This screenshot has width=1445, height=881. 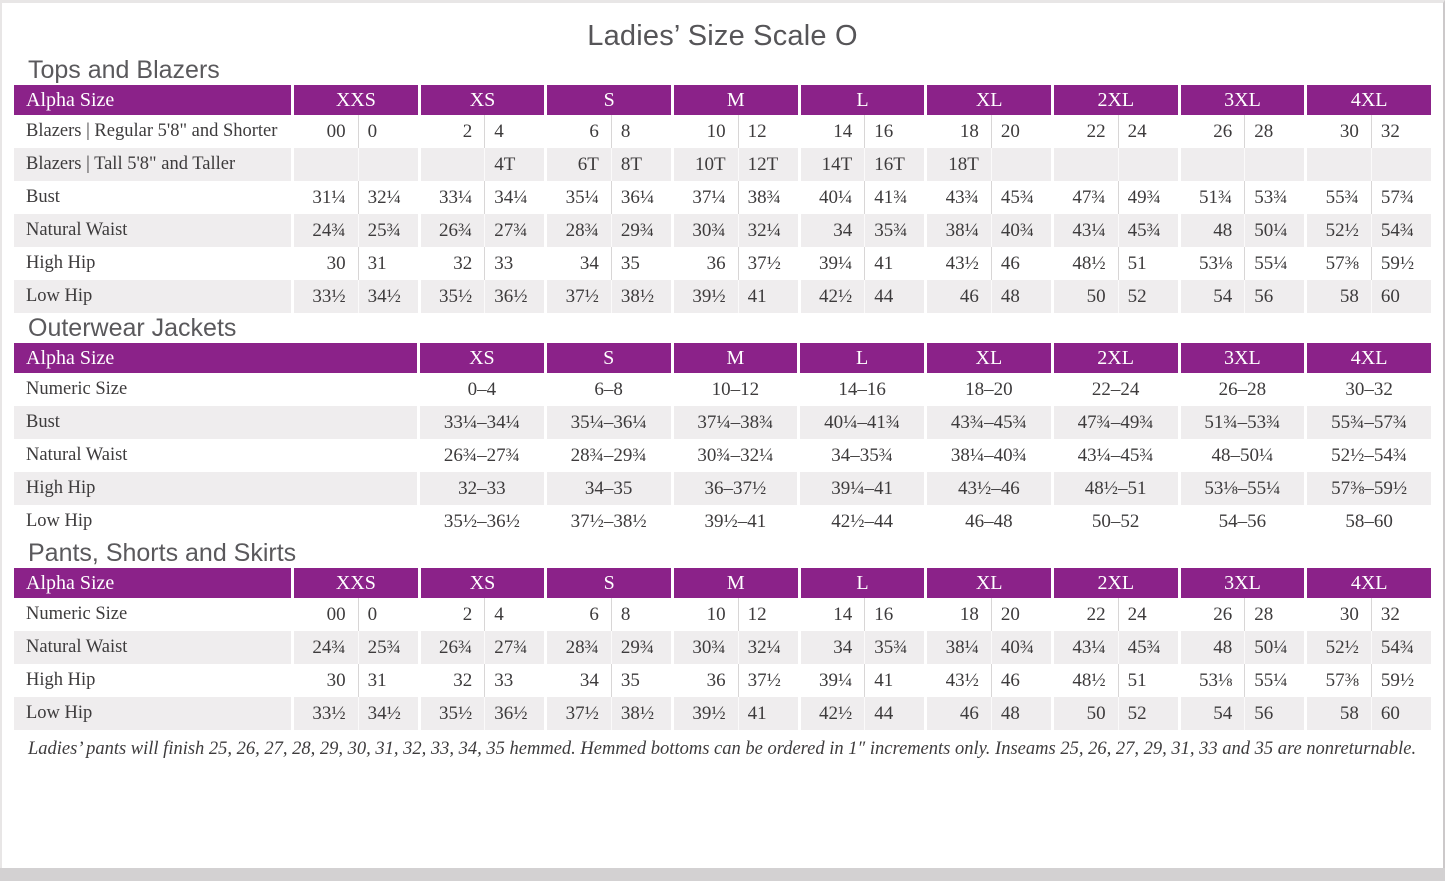 I want to click on table-header-label: Alpha Size, so click(x=152, y=100).